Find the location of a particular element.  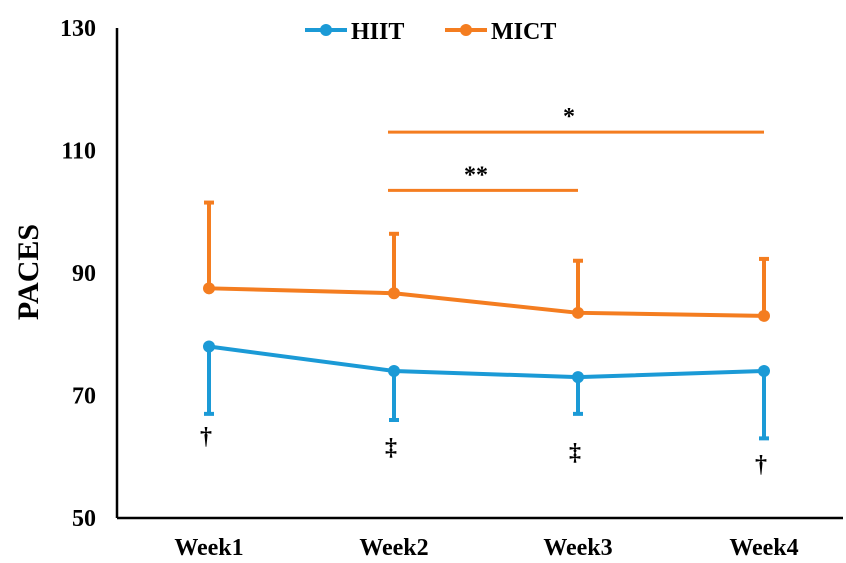

y-tick-label: 70 is located at coordinates (84, 397).